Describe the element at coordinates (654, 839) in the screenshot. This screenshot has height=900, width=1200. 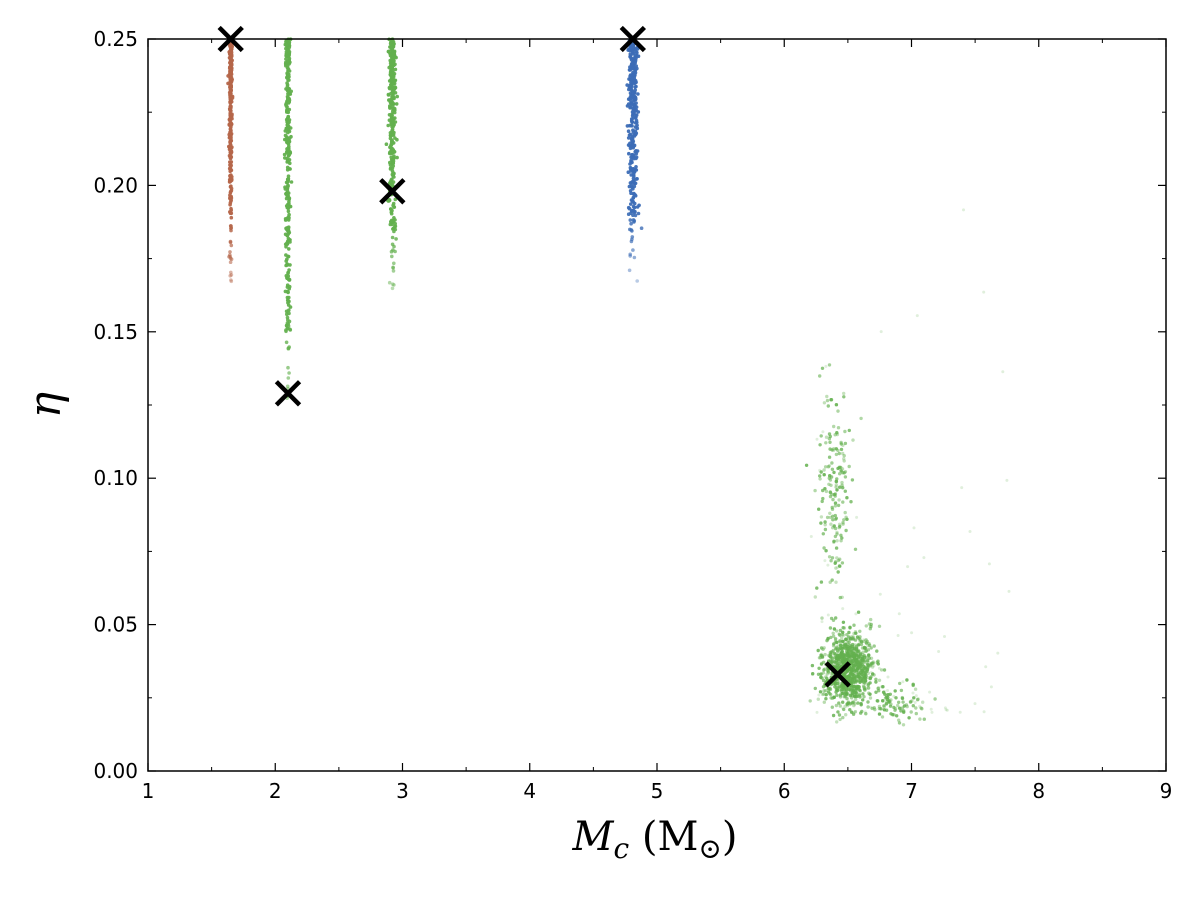
I see `x-axis-label: Mc (M⊙)` at that location.